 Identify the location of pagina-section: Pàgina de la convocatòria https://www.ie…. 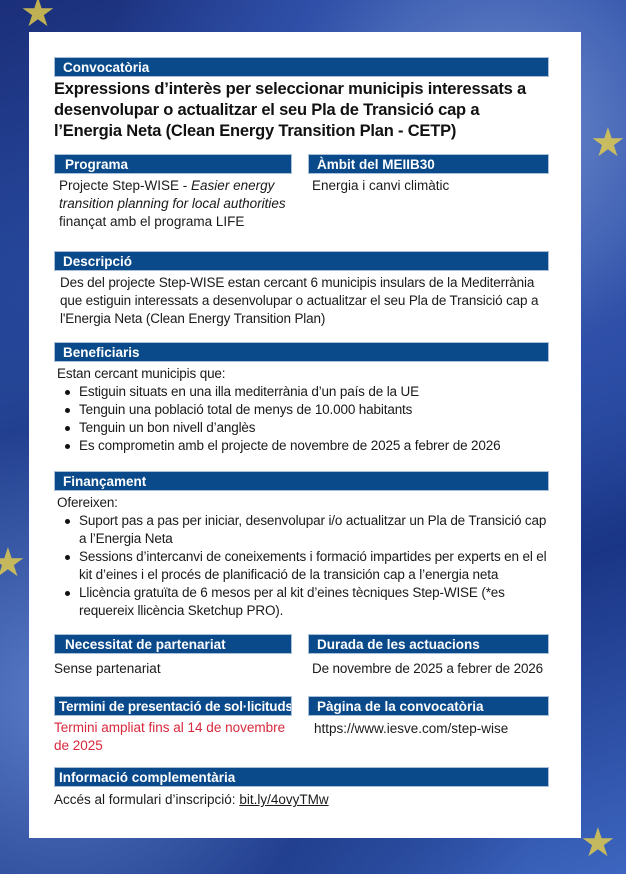
(428, 725).